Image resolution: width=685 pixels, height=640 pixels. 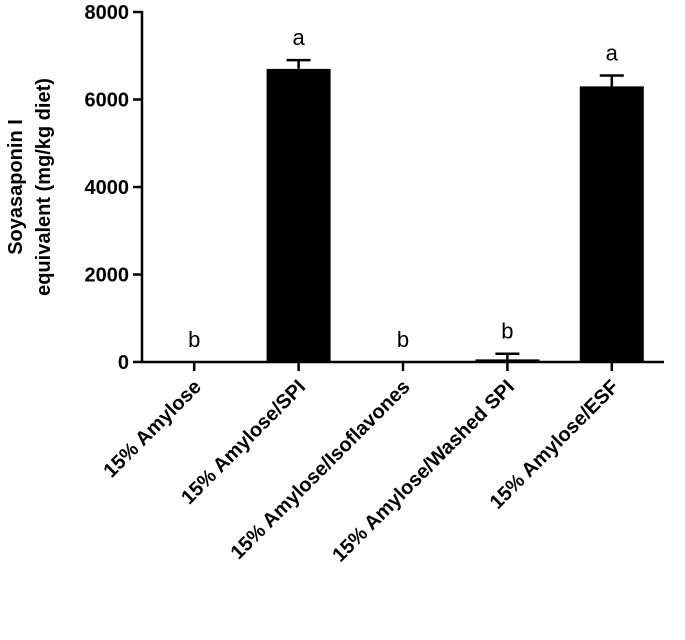 What do you see at coordinates (123, 363) in the screenshot?
I see `y-tick-label: 0` at bounding box center [123, 363].